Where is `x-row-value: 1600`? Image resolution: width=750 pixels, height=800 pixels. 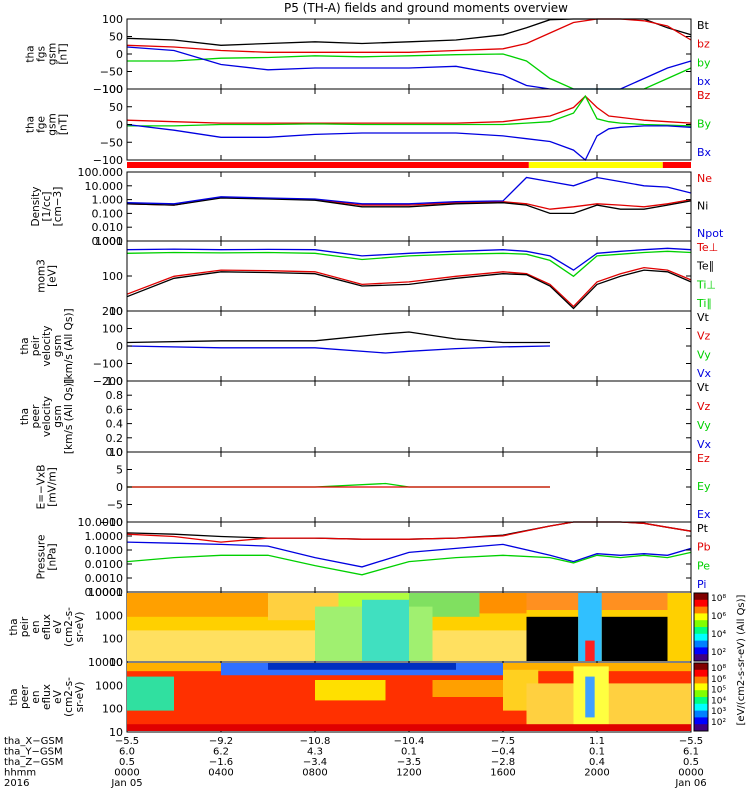
x-row-value: 1600 is located at coordinates (502, 773).